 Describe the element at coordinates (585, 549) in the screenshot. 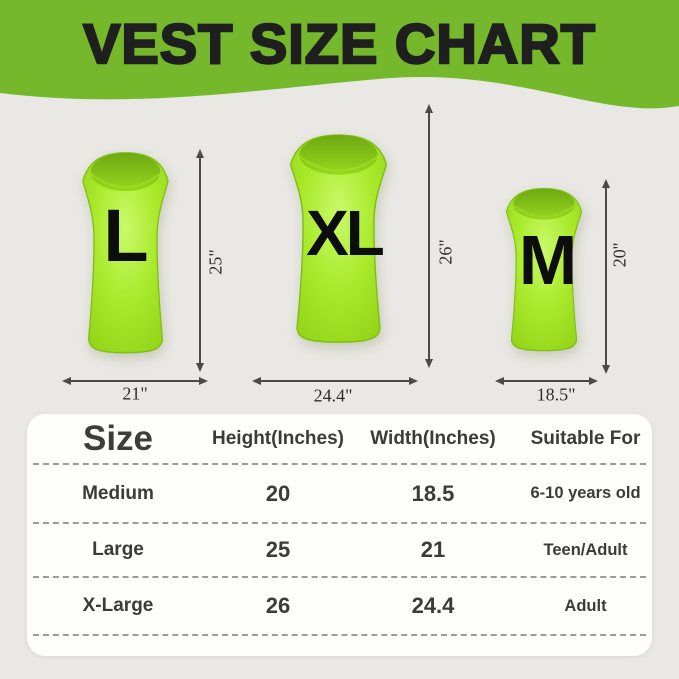

I see `cell-suitable: Teen/Adult` at that location.